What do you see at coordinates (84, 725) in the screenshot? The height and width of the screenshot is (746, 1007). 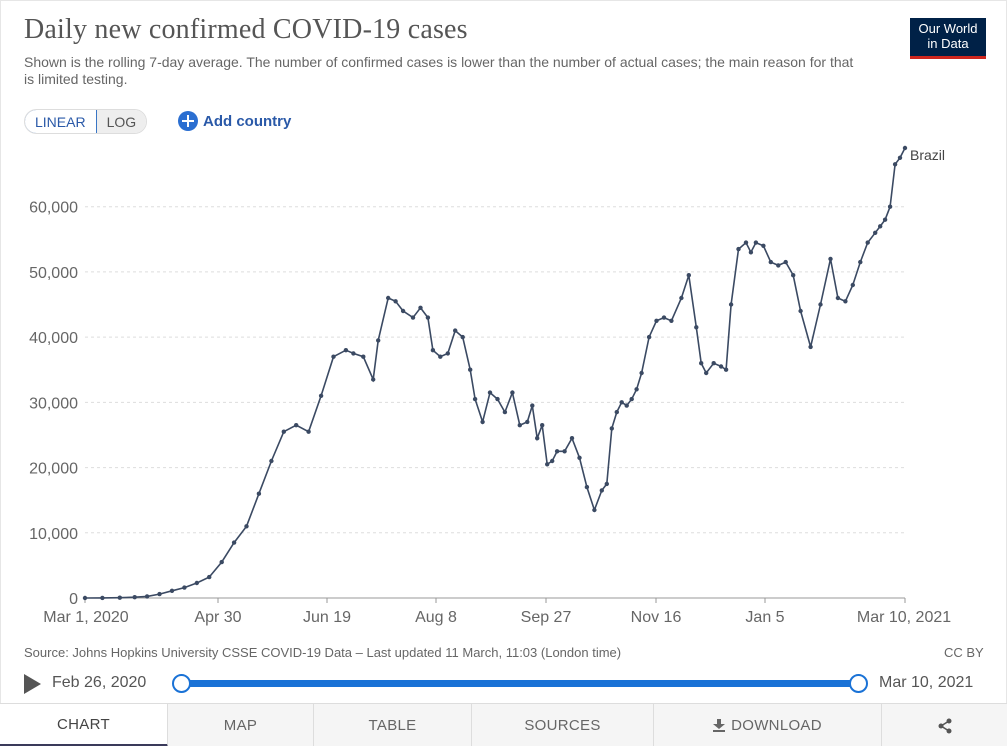 I see `tab-chart: CHART` at bounding box center [84, 725].